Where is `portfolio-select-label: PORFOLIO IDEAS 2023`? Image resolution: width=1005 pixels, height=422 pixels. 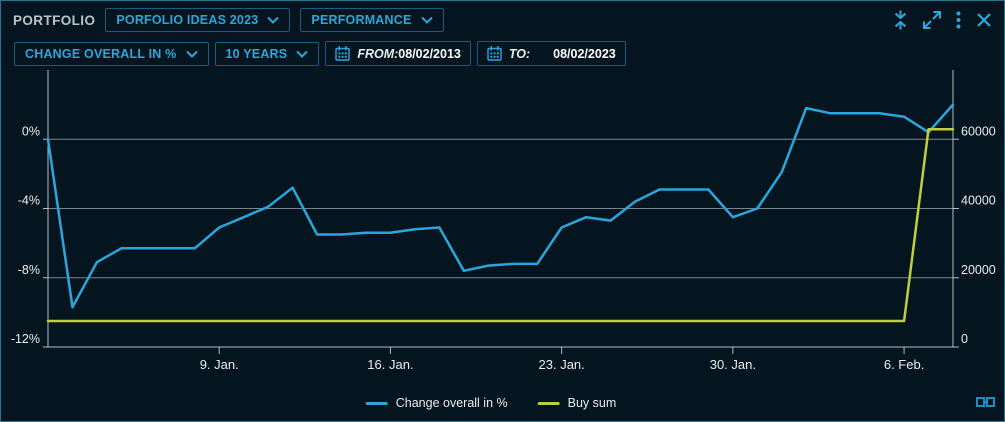
portfolio-select-label: PORFOLIO IDEAS 2023 is located at coordinates (187, 20).